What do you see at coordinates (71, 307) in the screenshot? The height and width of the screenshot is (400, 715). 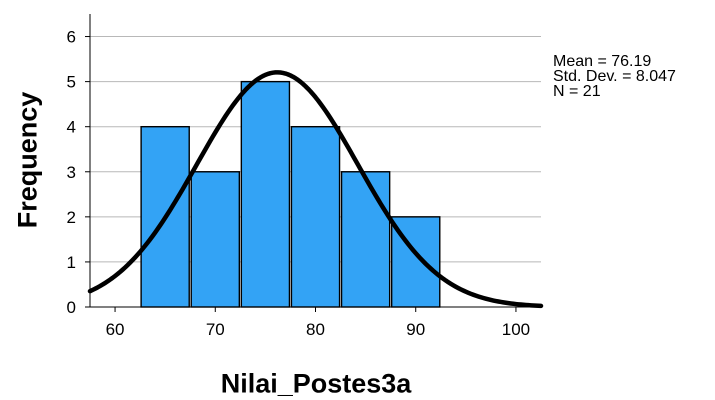 I see `y-tick-label-0: 0` at bounding box center [71, 307].